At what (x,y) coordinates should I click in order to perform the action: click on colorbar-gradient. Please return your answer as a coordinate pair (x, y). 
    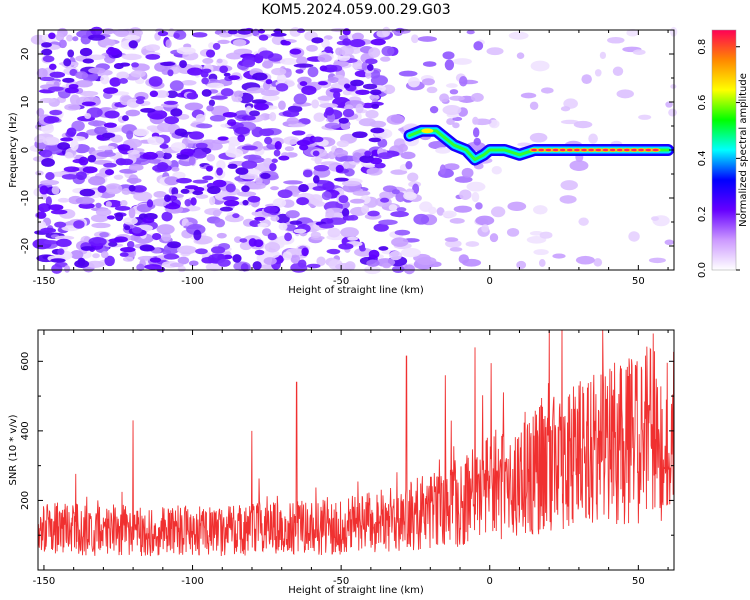
    Looking at the image, I should click on (724, 150).